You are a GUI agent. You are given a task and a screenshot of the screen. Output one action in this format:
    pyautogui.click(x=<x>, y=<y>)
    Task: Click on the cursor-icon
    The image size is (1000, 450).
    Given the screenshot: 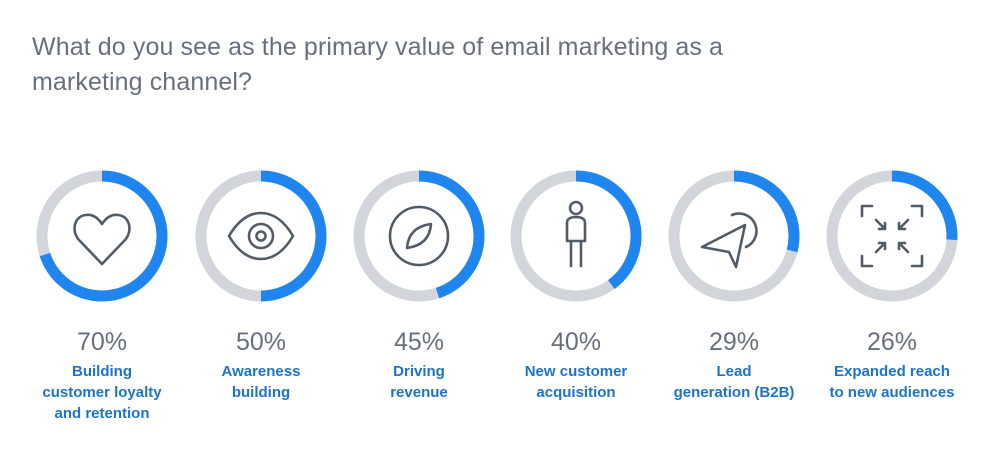 What is the action you would take?
    pyautogui.click(x=729, y=240)
    